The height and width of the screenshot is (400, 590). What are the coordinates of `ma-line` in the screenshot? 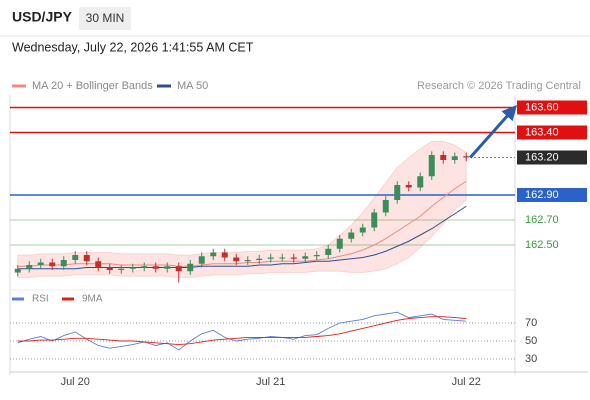 It's located at (242, 237).